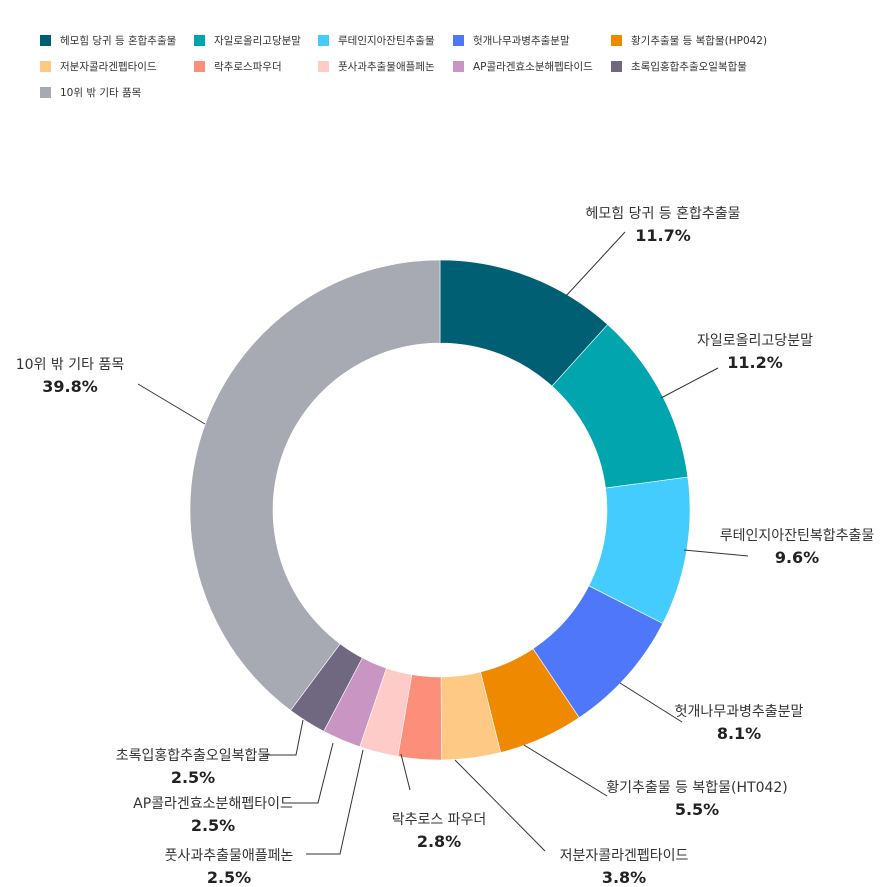  What do you see at coordinates (315, 485) in the screenshot?
I see `pie-slice` at bounding box center [315, 485].